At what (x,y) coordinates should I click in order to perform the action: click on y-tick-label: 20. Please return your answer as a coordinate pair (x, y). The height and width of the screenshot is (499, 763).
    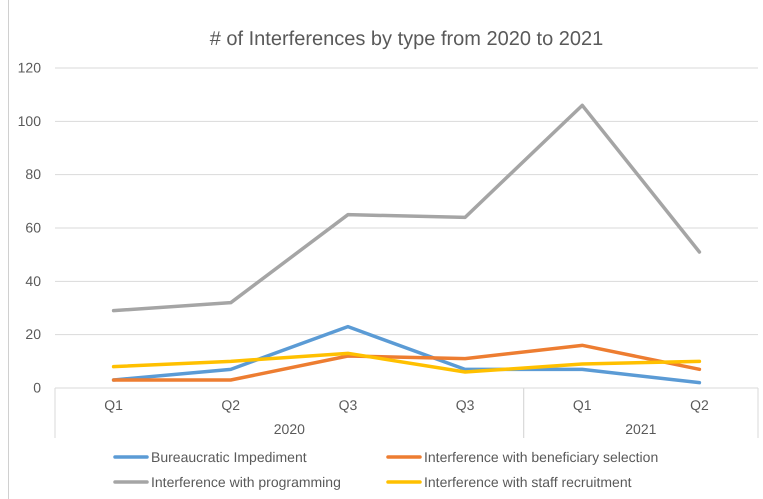
    Looking at the image, I should click on (33, 334).